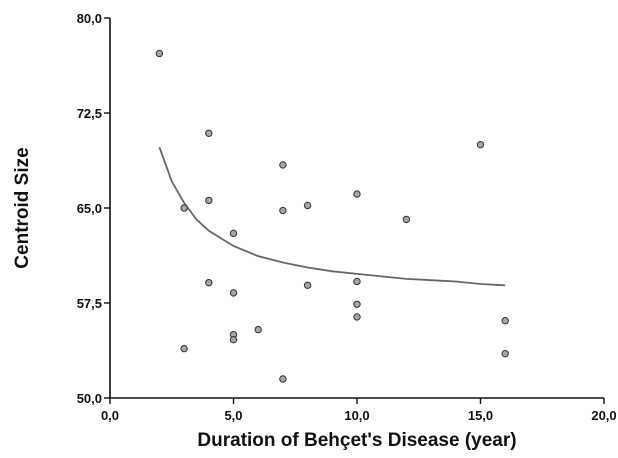  What do you see at coordinates (89, 303) in the screenshot?
I see `y-tick-label: 57,5` at bounding box center [89, 303].